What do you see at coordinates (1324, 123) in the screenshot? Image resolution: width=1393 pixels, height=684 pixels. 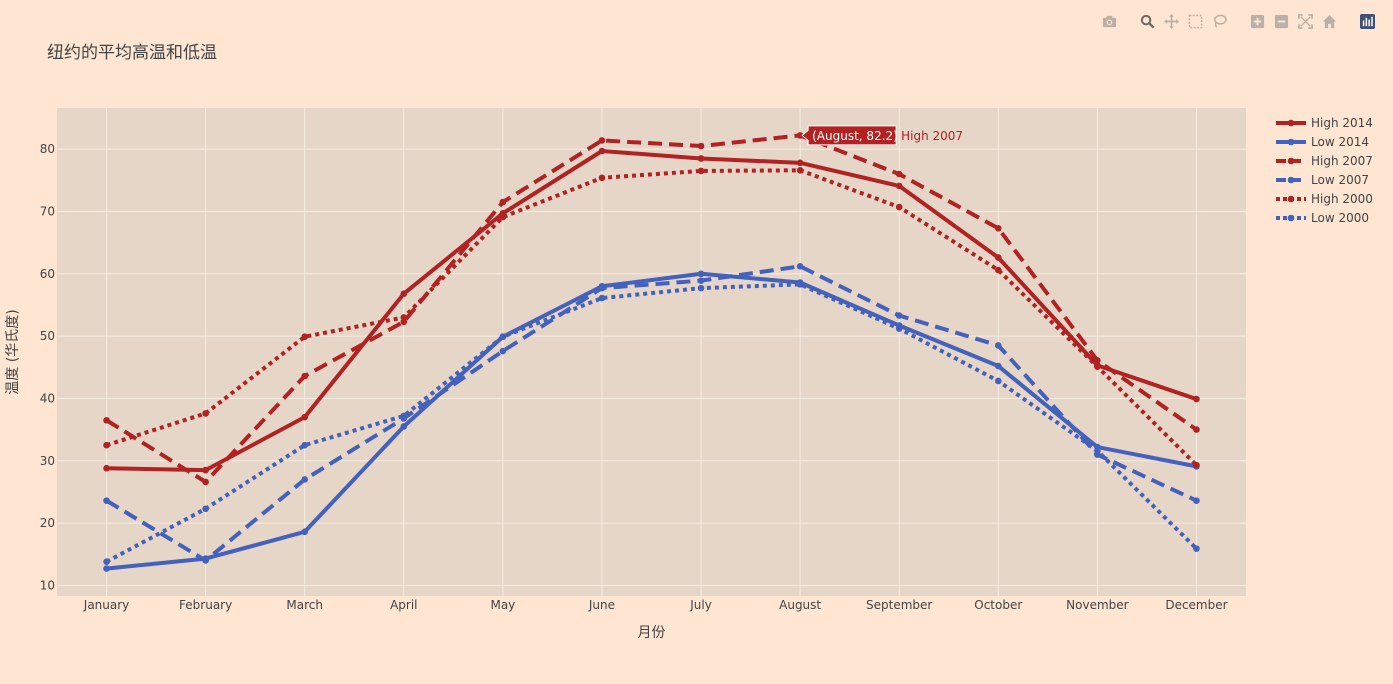 I see `legend-item: High 2014` at bounding box center [1324, 123].